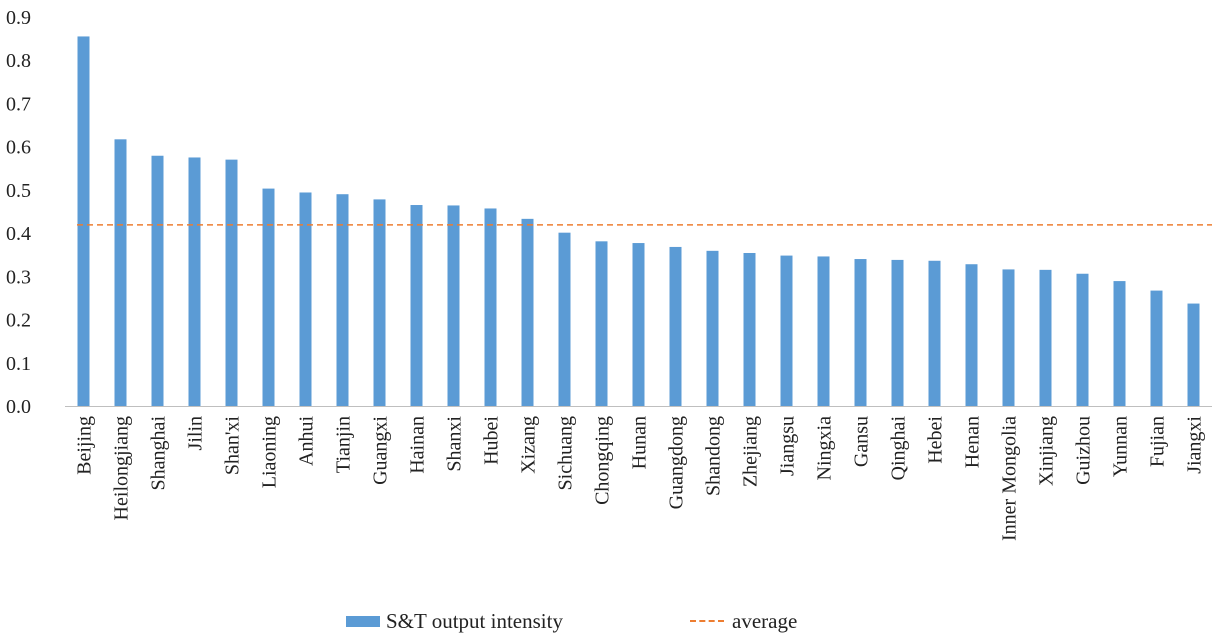 The height and width of the screenshot is (637, 1215). What do you see at coordinates (1195, 445) in the screenshot?
I see `x-tick-label: Jiangxi` at bounding box center [1195, 445].